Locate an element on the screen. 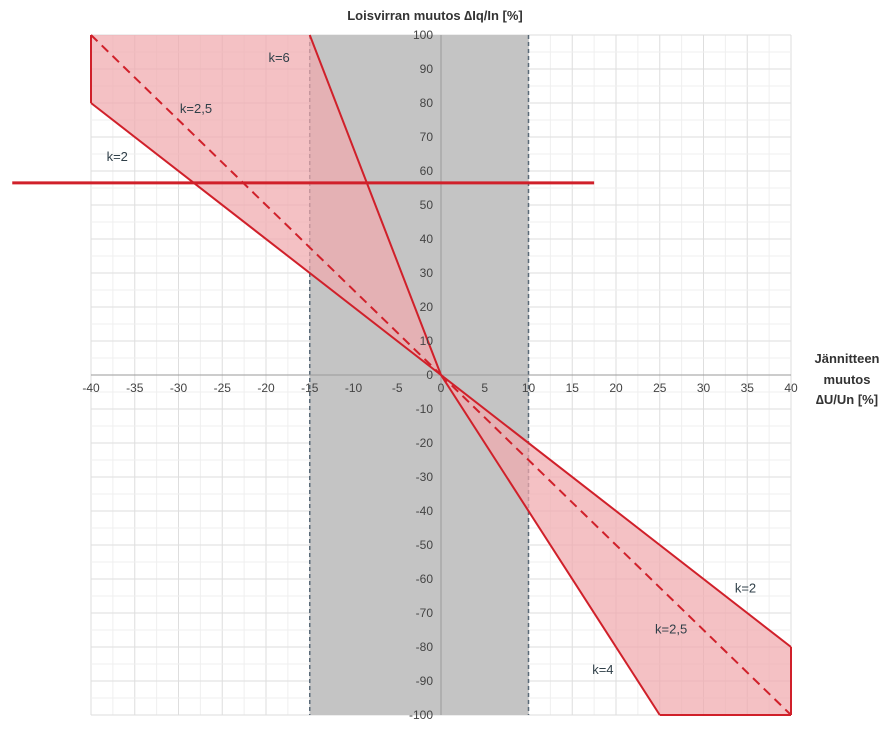  y-tick-label: 0 is located at coordinates (429, 375).